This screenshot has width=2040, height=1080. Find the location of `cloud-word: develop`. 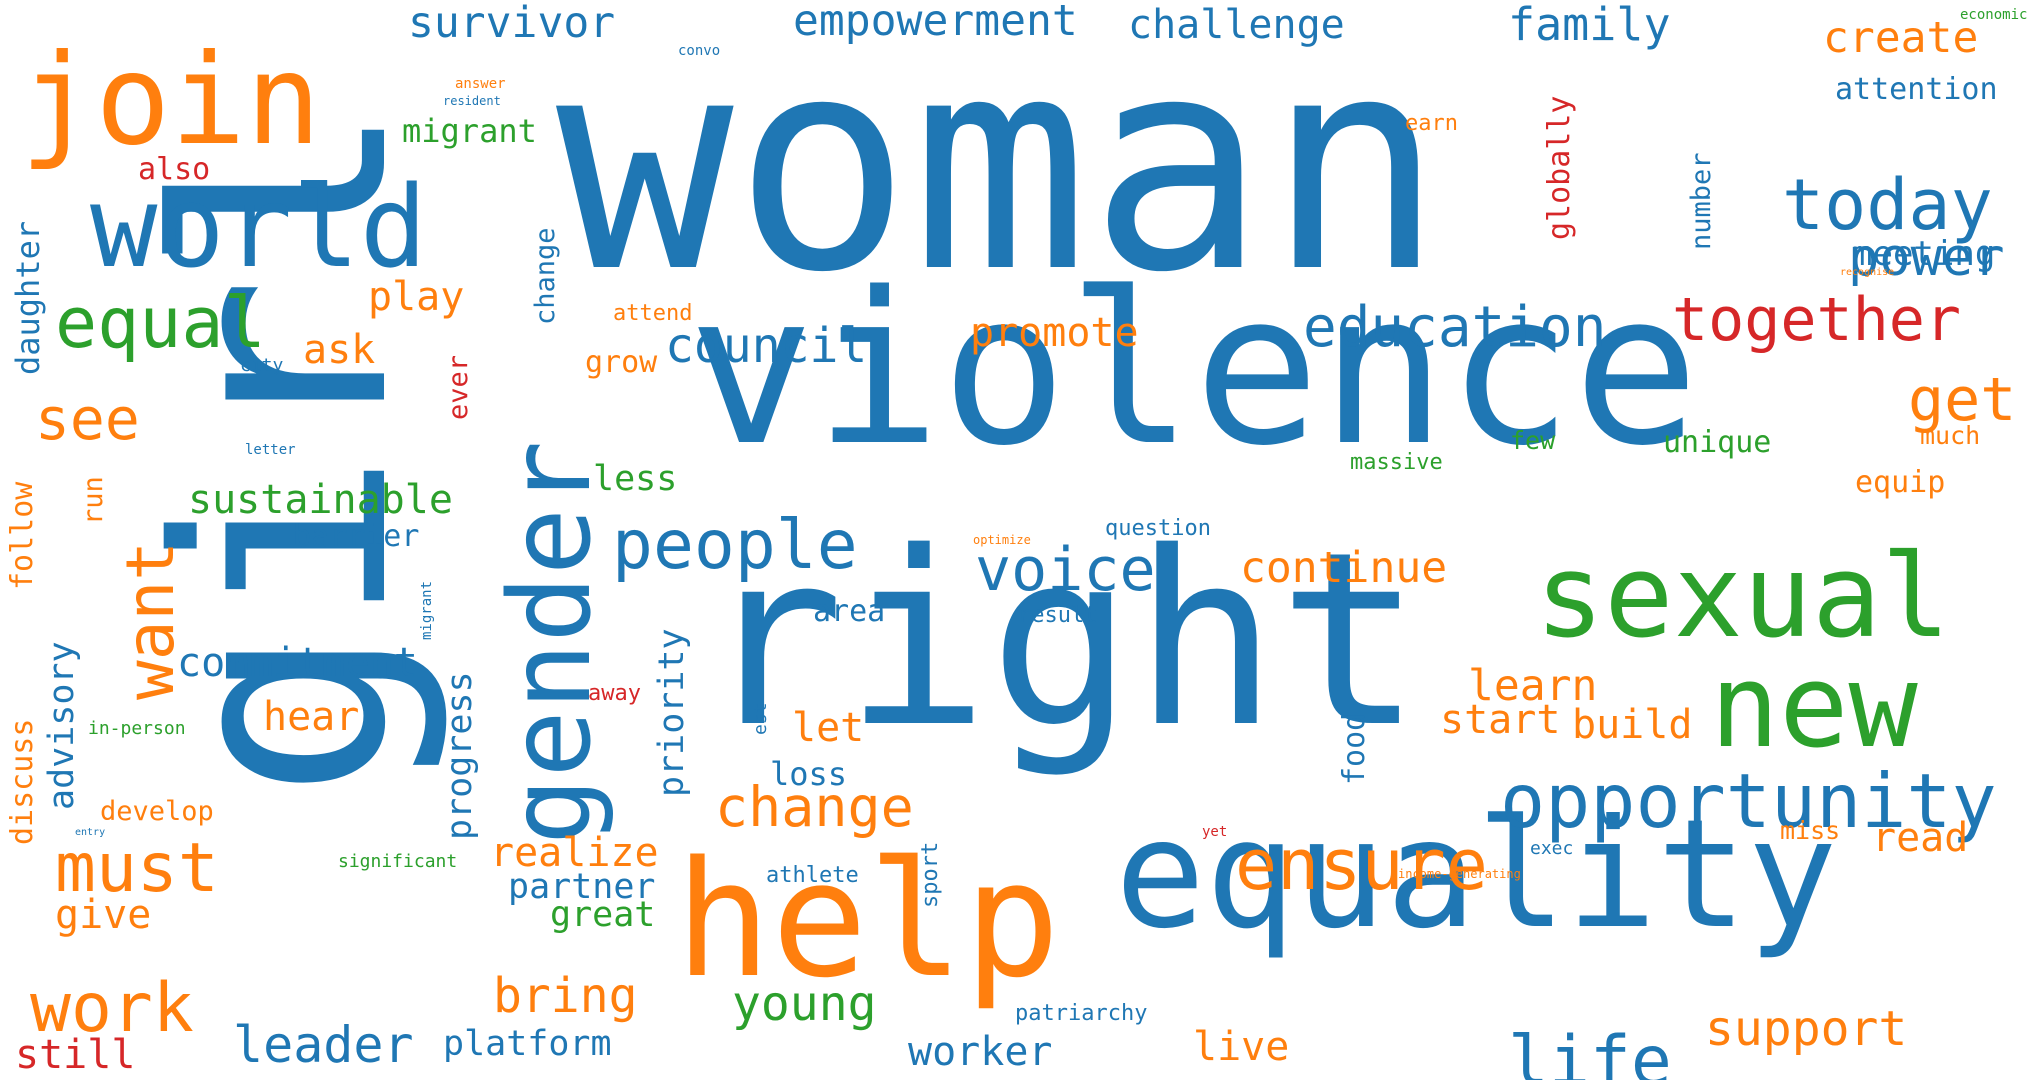

cloud-word: develop is located at coordinates (157, 811).